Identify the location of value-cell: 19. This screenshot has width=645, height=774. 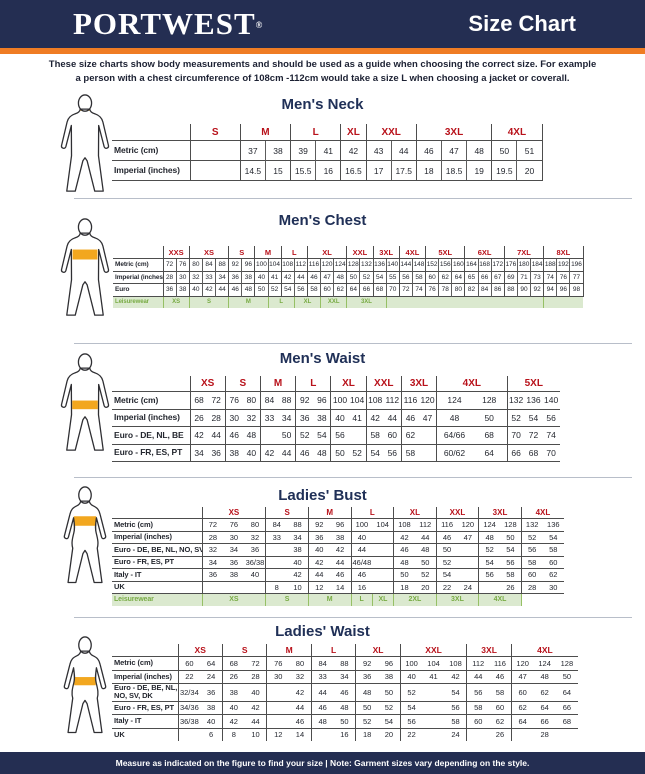
(479, 170).